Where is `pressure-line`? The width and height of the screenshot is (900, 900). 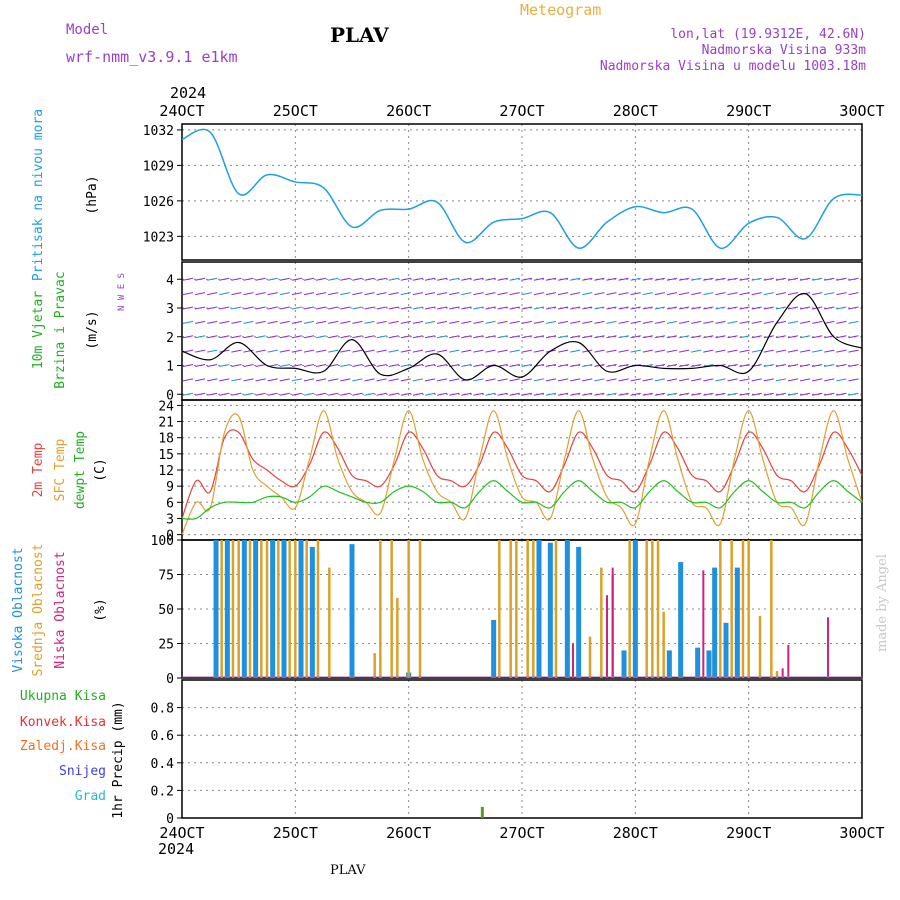
pressure-line is located at coordinates (522, 188).